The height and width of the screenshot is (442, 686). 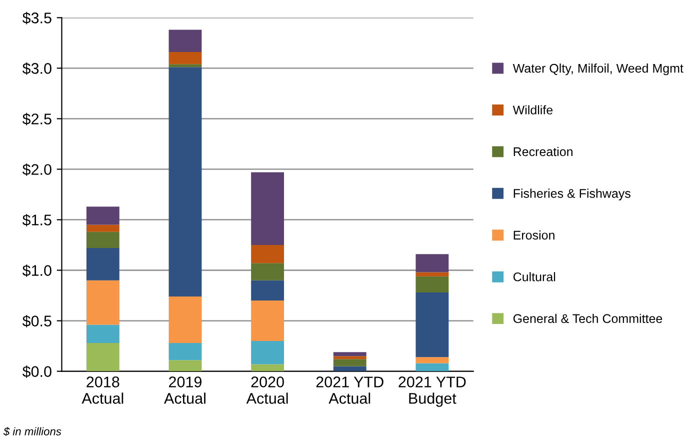 I want to click on y-tick-label: $2.5, so click(x=37, y=119).